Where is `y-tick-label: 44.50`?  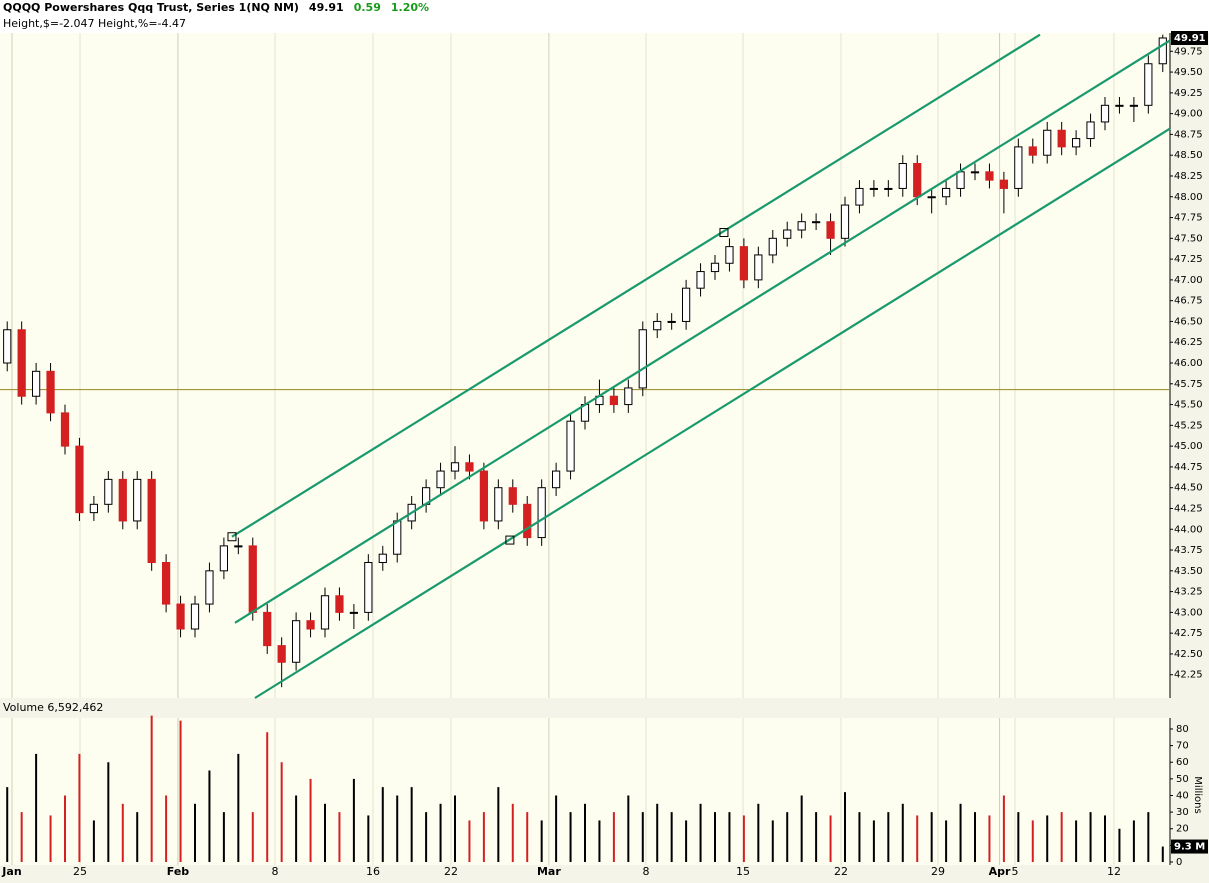
y-tick-label: 44.50 is located at coordinates (1188, 488).